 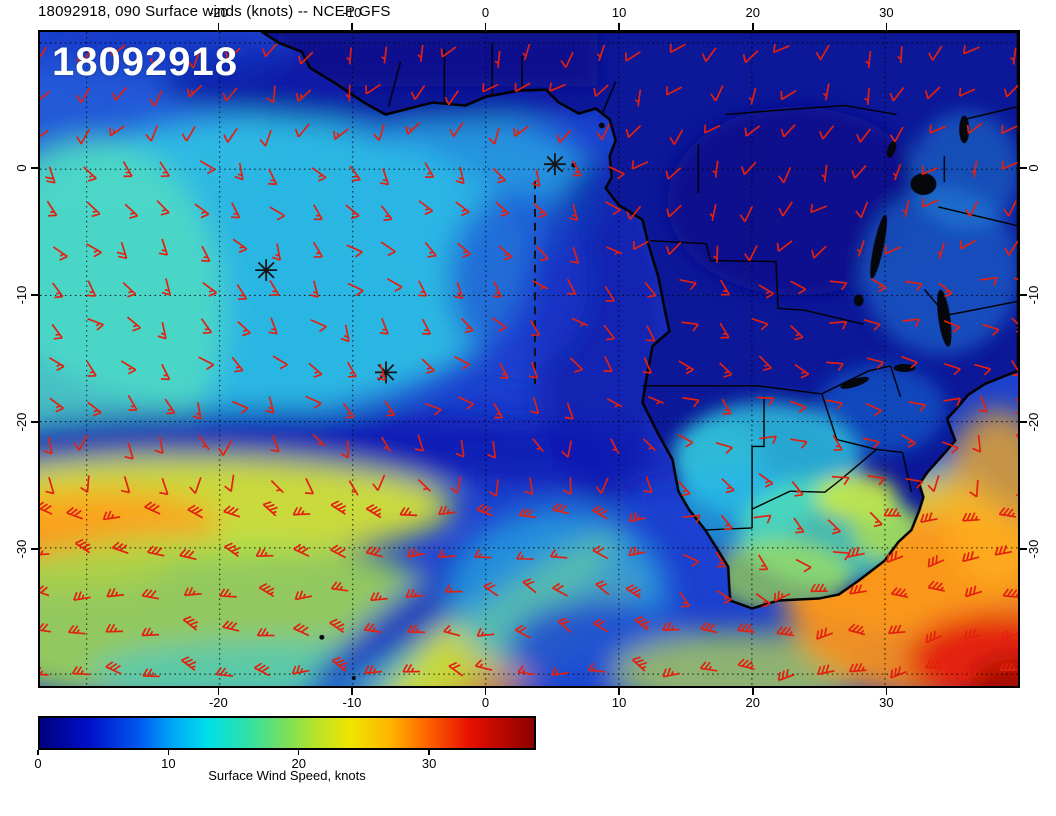 I want to click on lat-tick-label-left: -30, so click(x=21, y=549).